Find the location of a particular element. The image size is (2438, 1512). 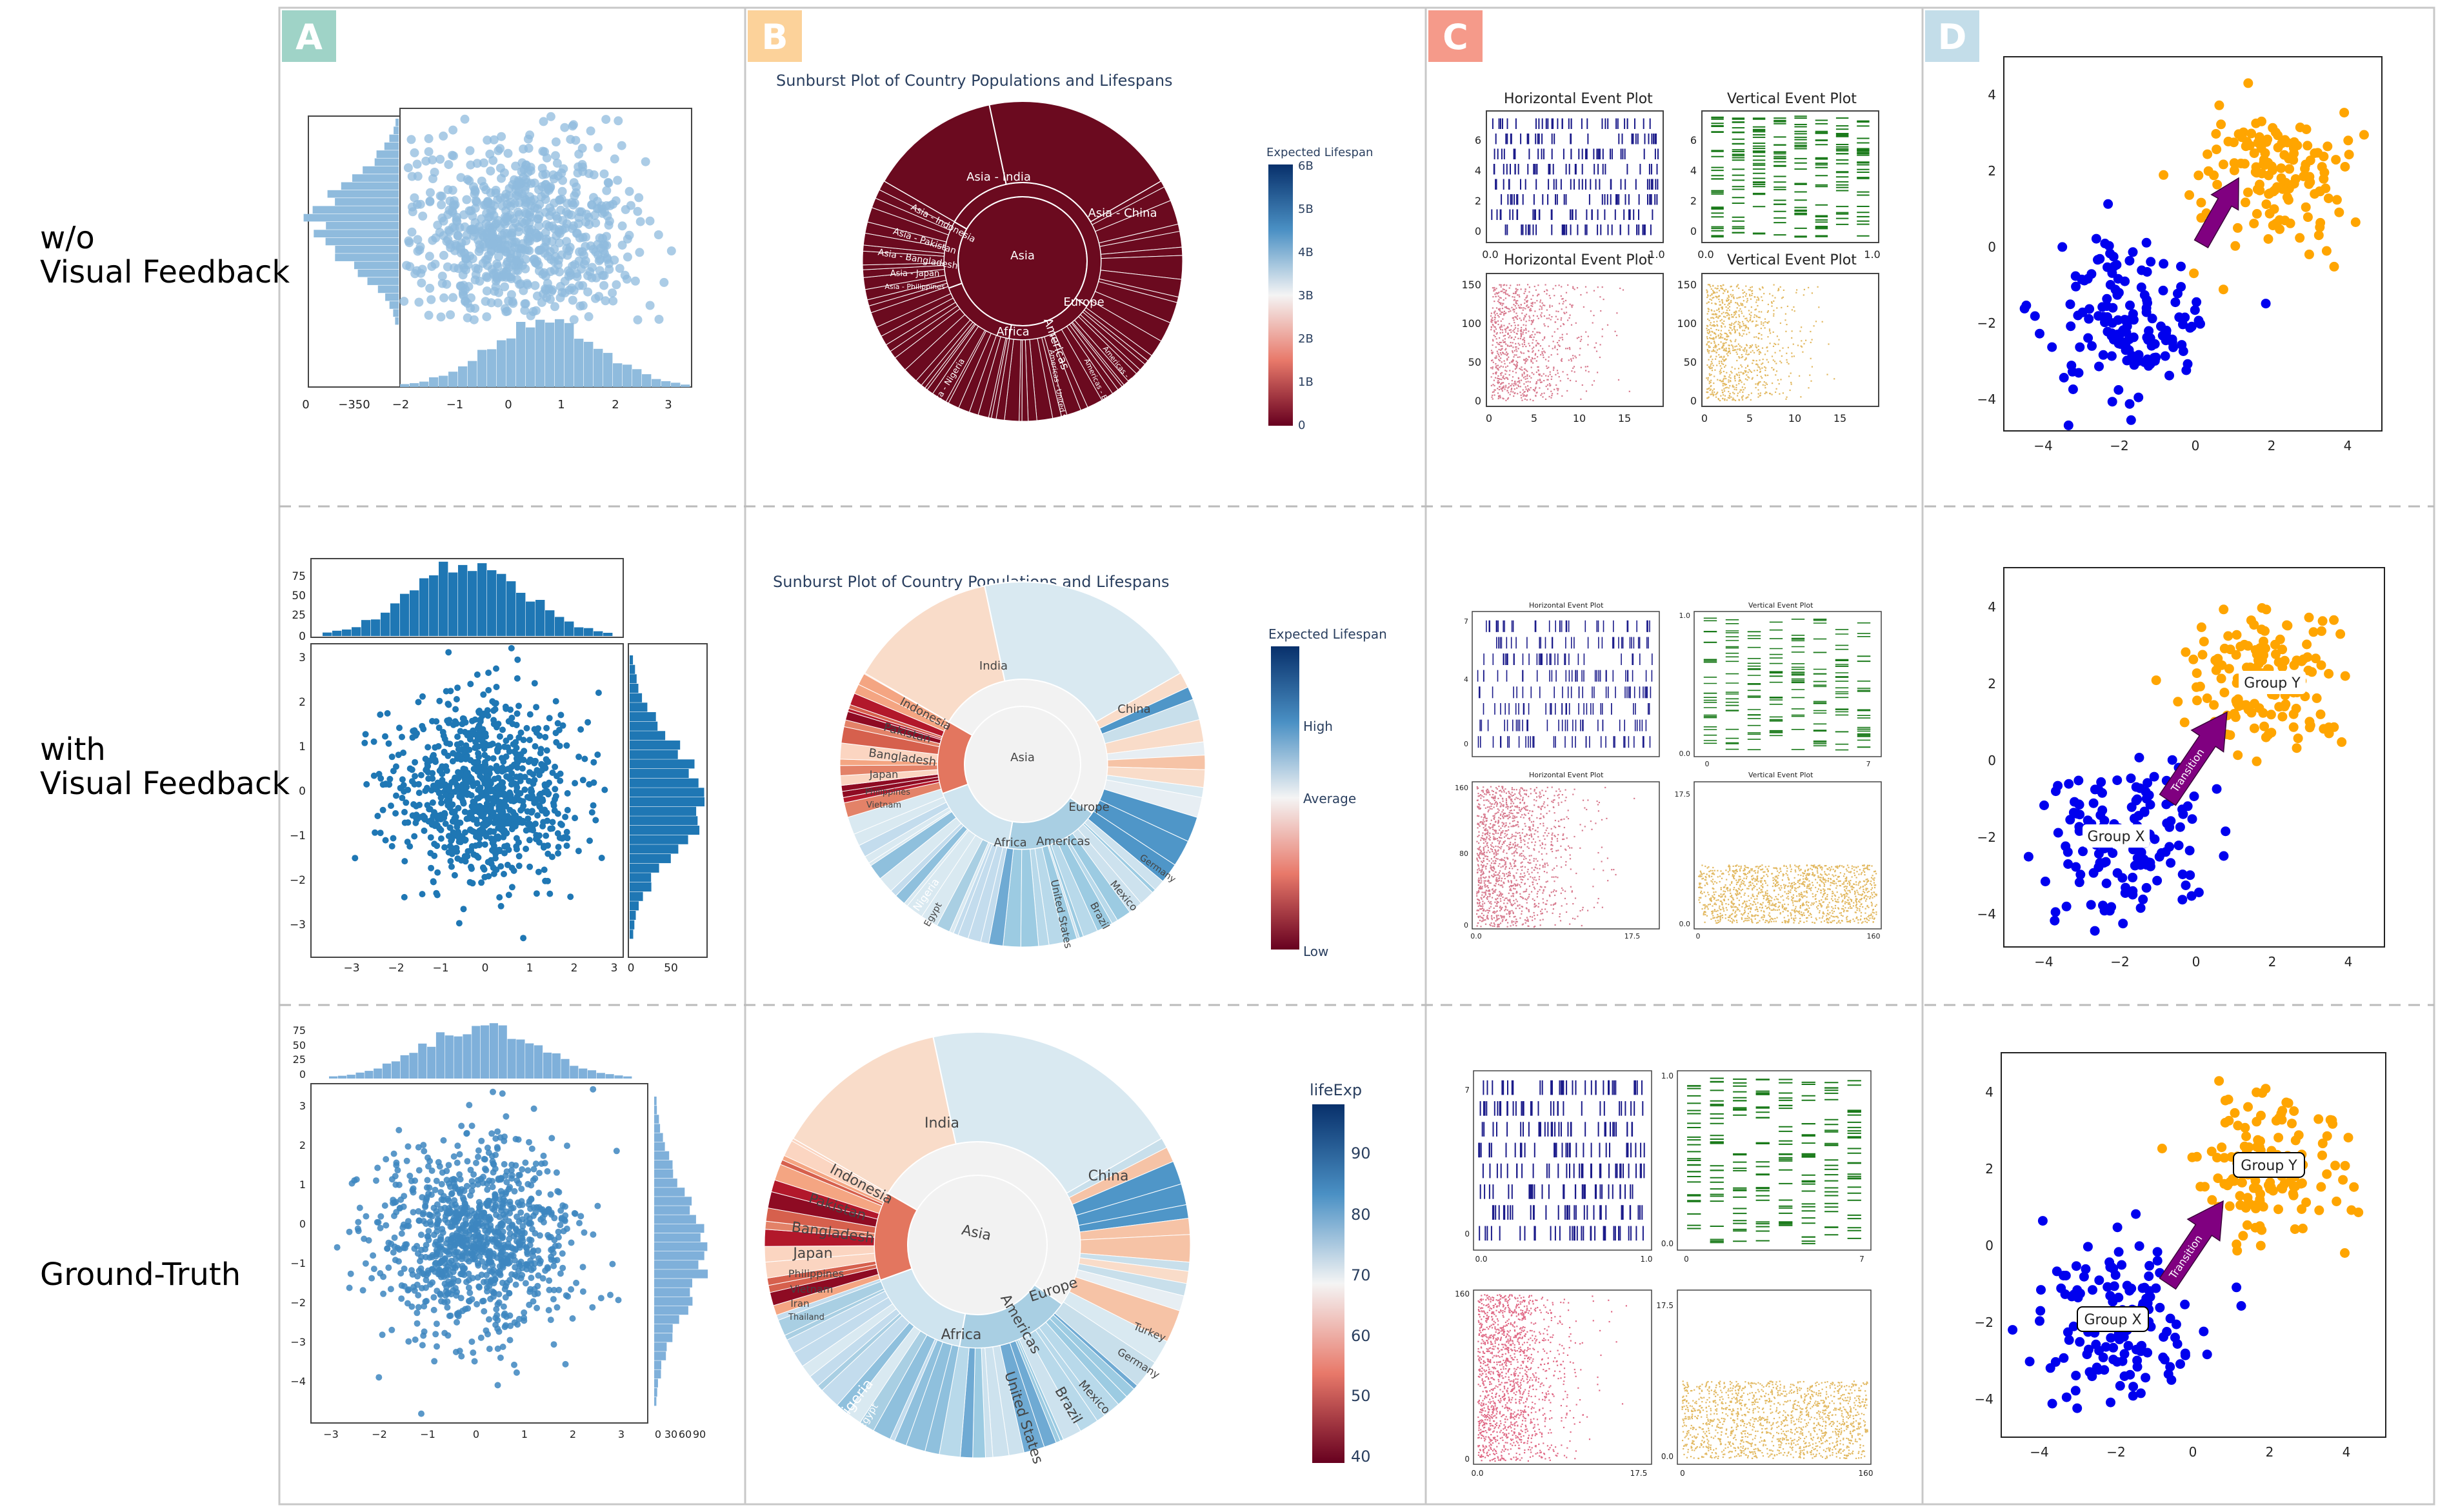

row3-label: Ground-Truth is located at coordinates (140, 1275).